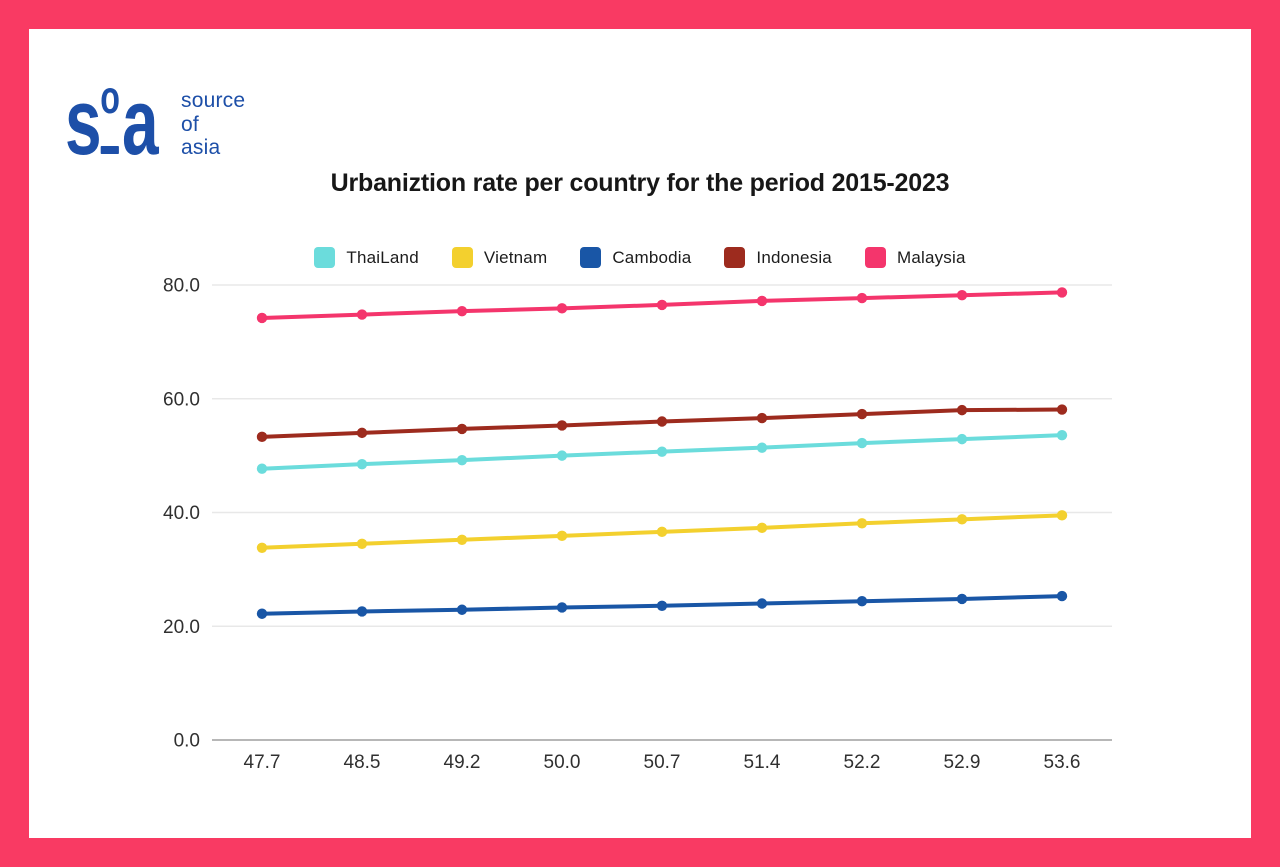  I want to click on legend-item-vietnam: Vietnam, so click(499, 257).